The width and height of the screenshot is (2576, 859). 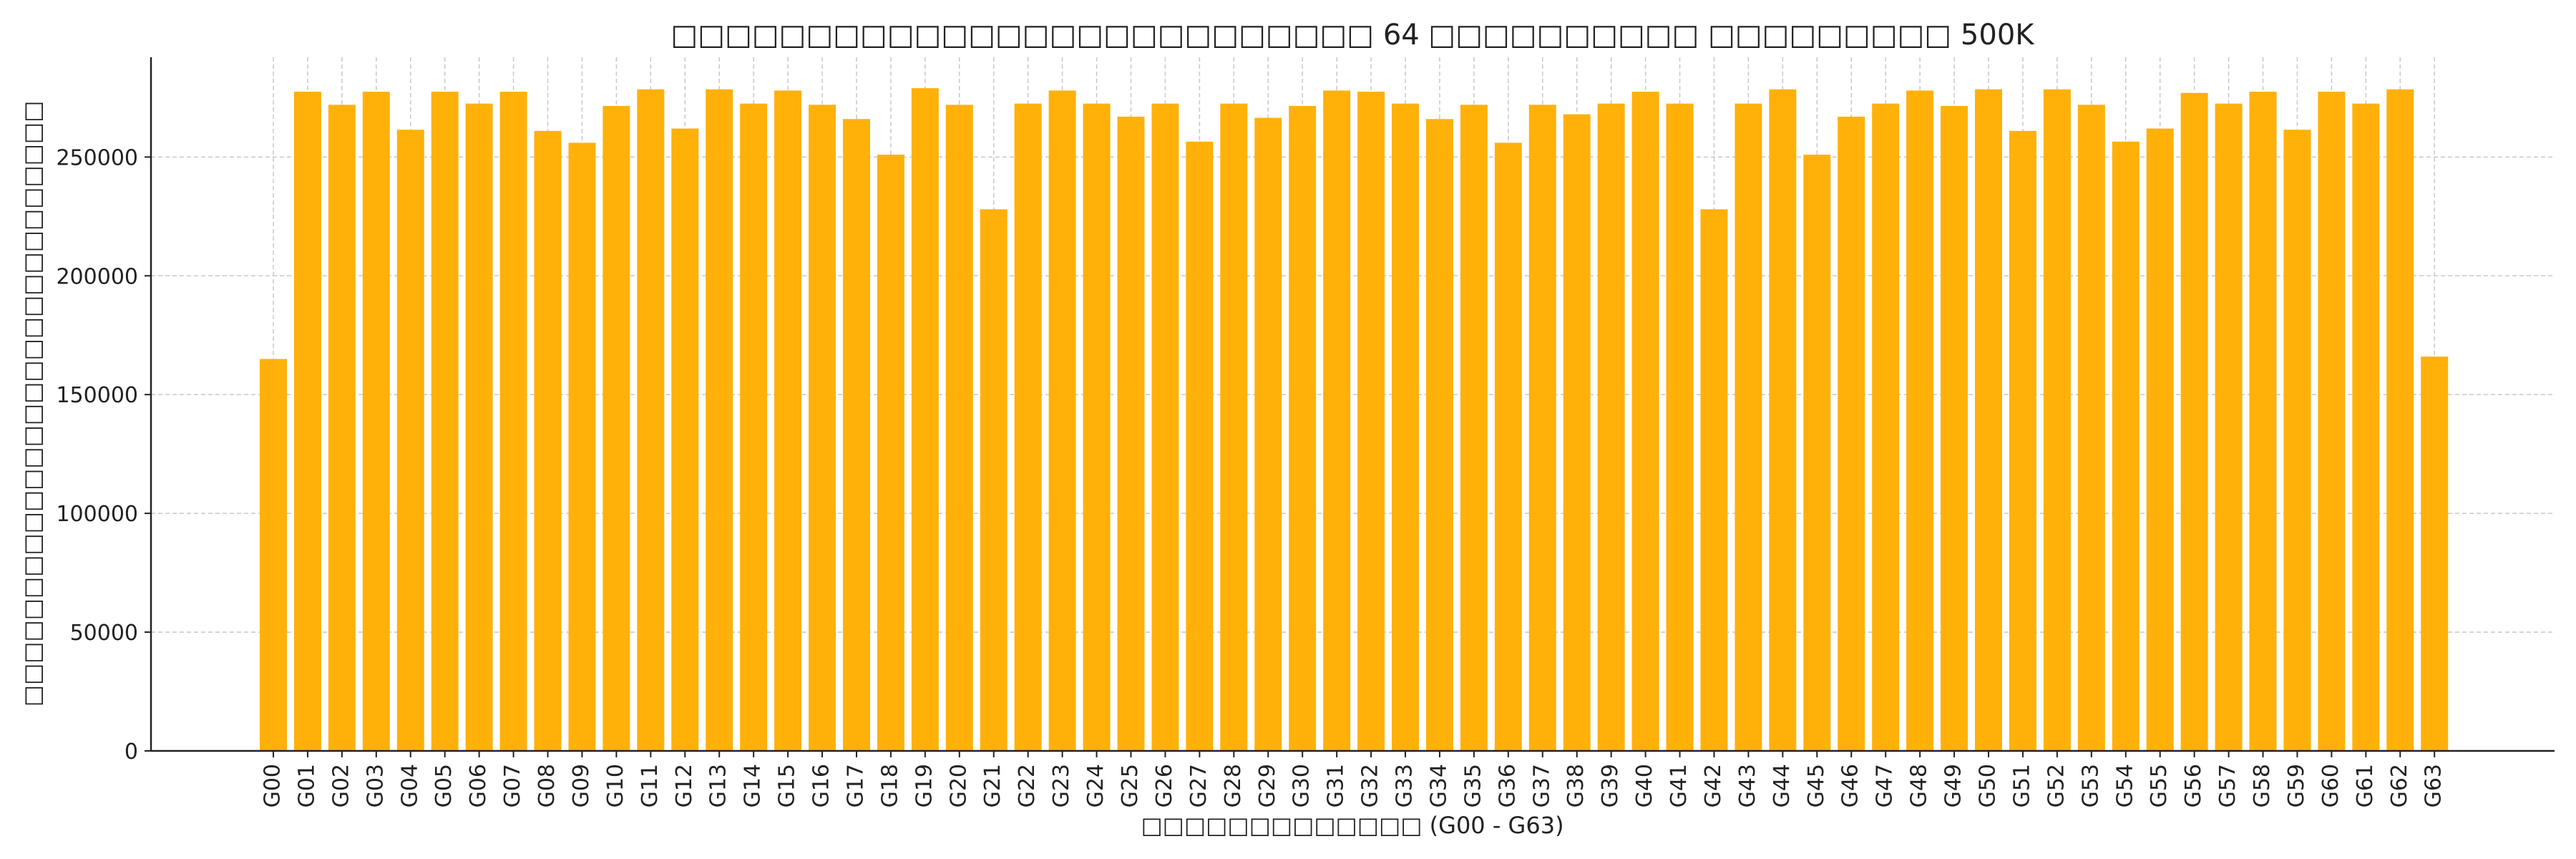 What do you see at coordinates (2296, 785) in the screenshot?
I see `x-tick-label: G59` at bounding box center [2296, 785].